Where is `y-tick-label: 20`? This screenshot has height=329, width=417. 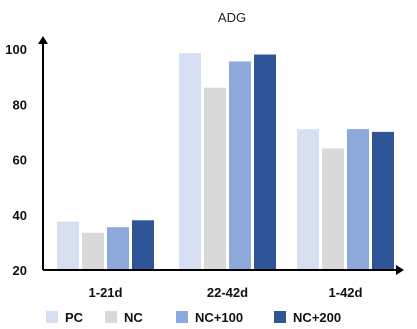
y-tick-label: 20 is located at coordinates (20, 270).